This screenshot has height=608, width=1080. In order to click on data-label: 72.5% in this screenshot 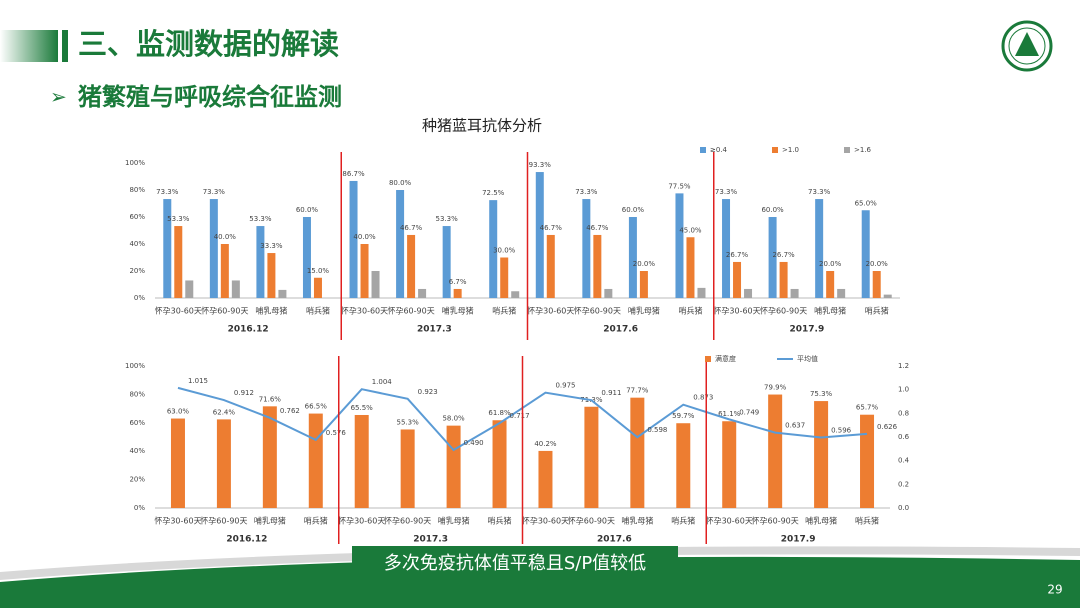, I will do `click(493, 193)`.